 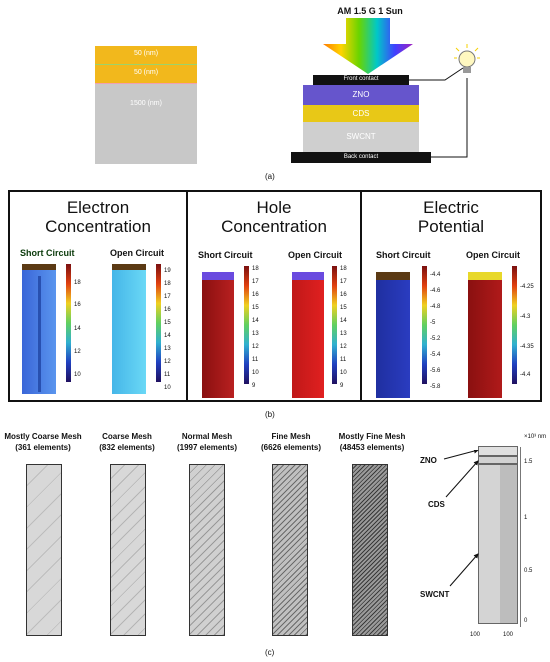 What do you see at coordinates (290, 550) in the screenshot?
I see `mesh-4-column` at bounding box center [290, 550].